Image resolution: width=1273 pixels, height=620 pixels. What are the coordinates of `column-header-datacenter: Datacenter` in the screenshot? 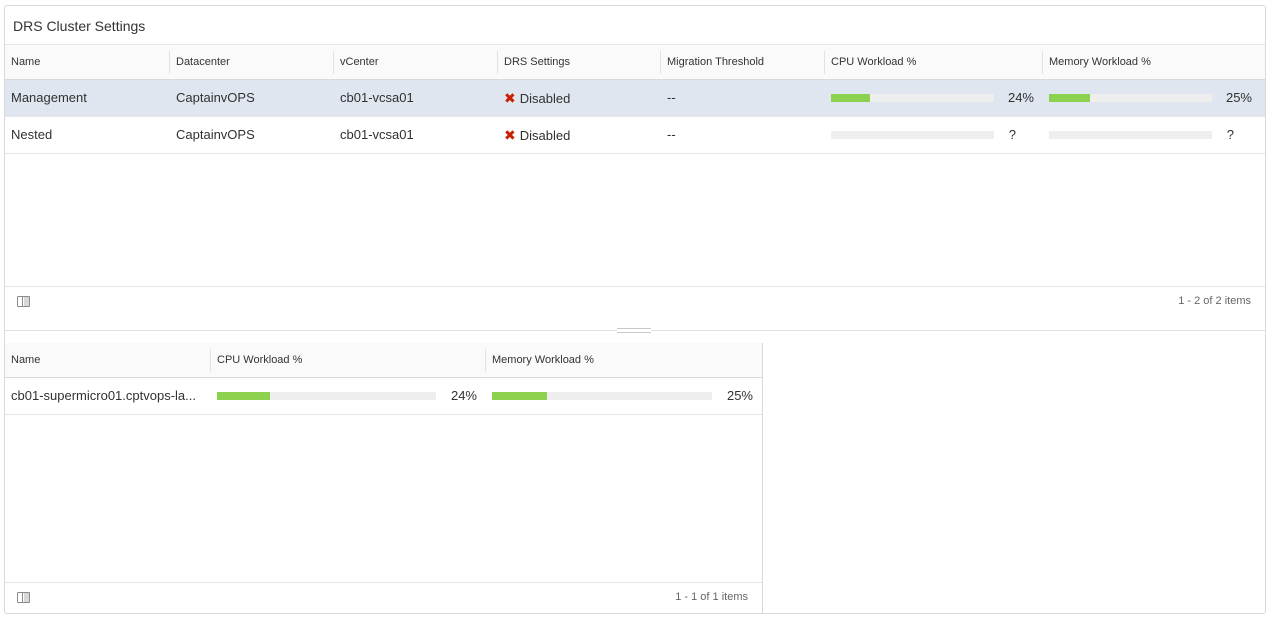 It's located at (252, 62).